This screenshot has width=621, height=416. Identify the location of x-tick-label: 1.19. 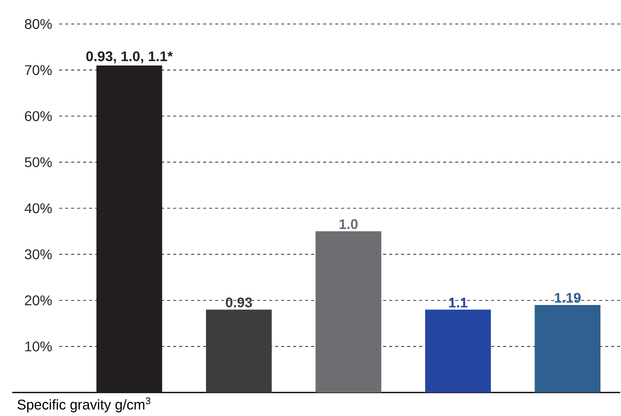
(567, 297).